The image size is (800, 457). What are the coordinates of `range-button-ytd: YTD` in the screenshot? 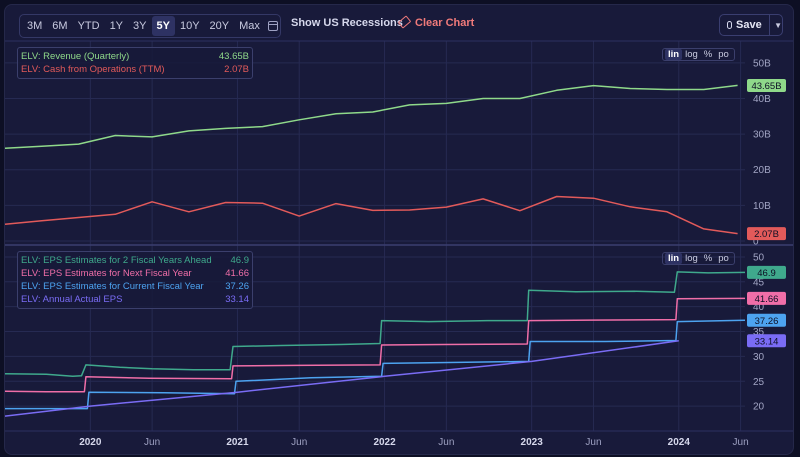 It's located at (88, 26).